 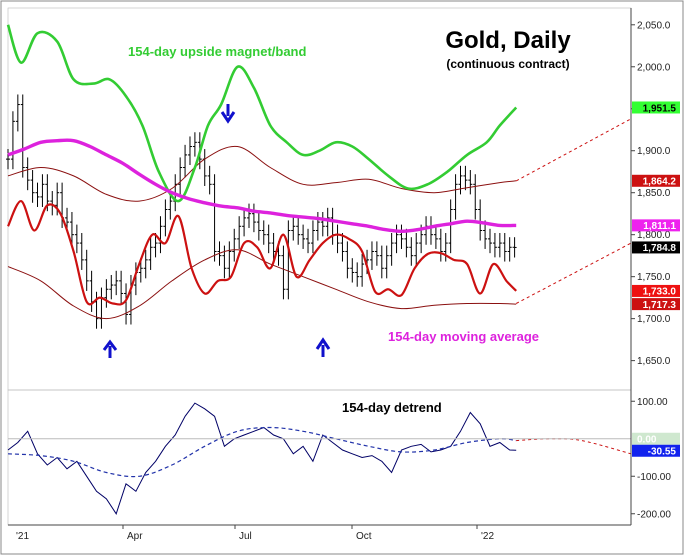 I want to click on x-axis-label: '22, so click(x=487, y=536).